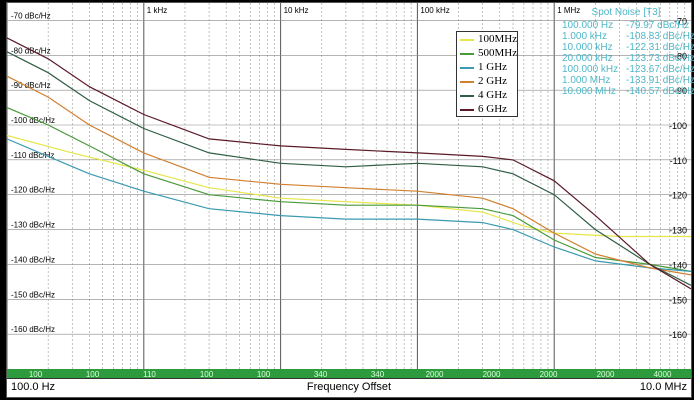  What do you see at coordinates (678, 196) in the screenshot?
I see `y-tick-label-right: -120` at bounding box center [678, 196].